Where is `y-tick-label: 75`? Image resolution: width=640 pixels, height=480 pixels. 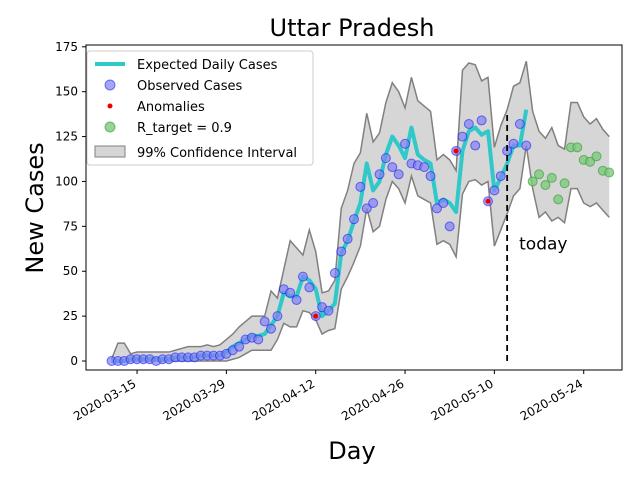
y-tick-label: 75 is located at coordinates (70, 226).